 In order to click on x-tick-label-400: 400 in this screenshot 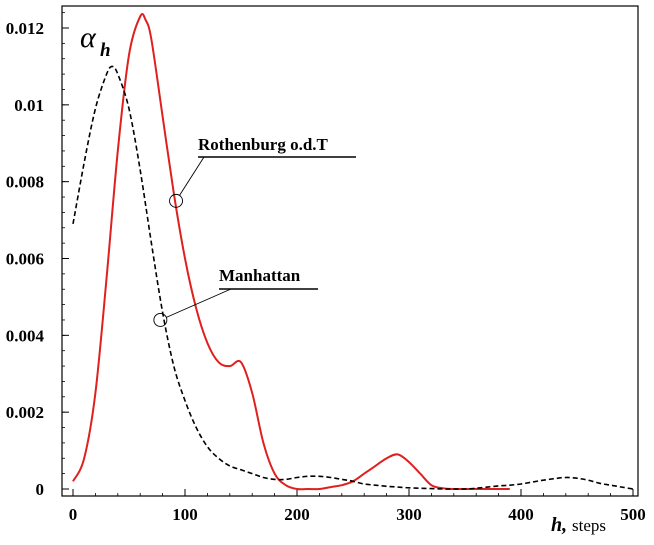, I will do `click(521, 514)`.